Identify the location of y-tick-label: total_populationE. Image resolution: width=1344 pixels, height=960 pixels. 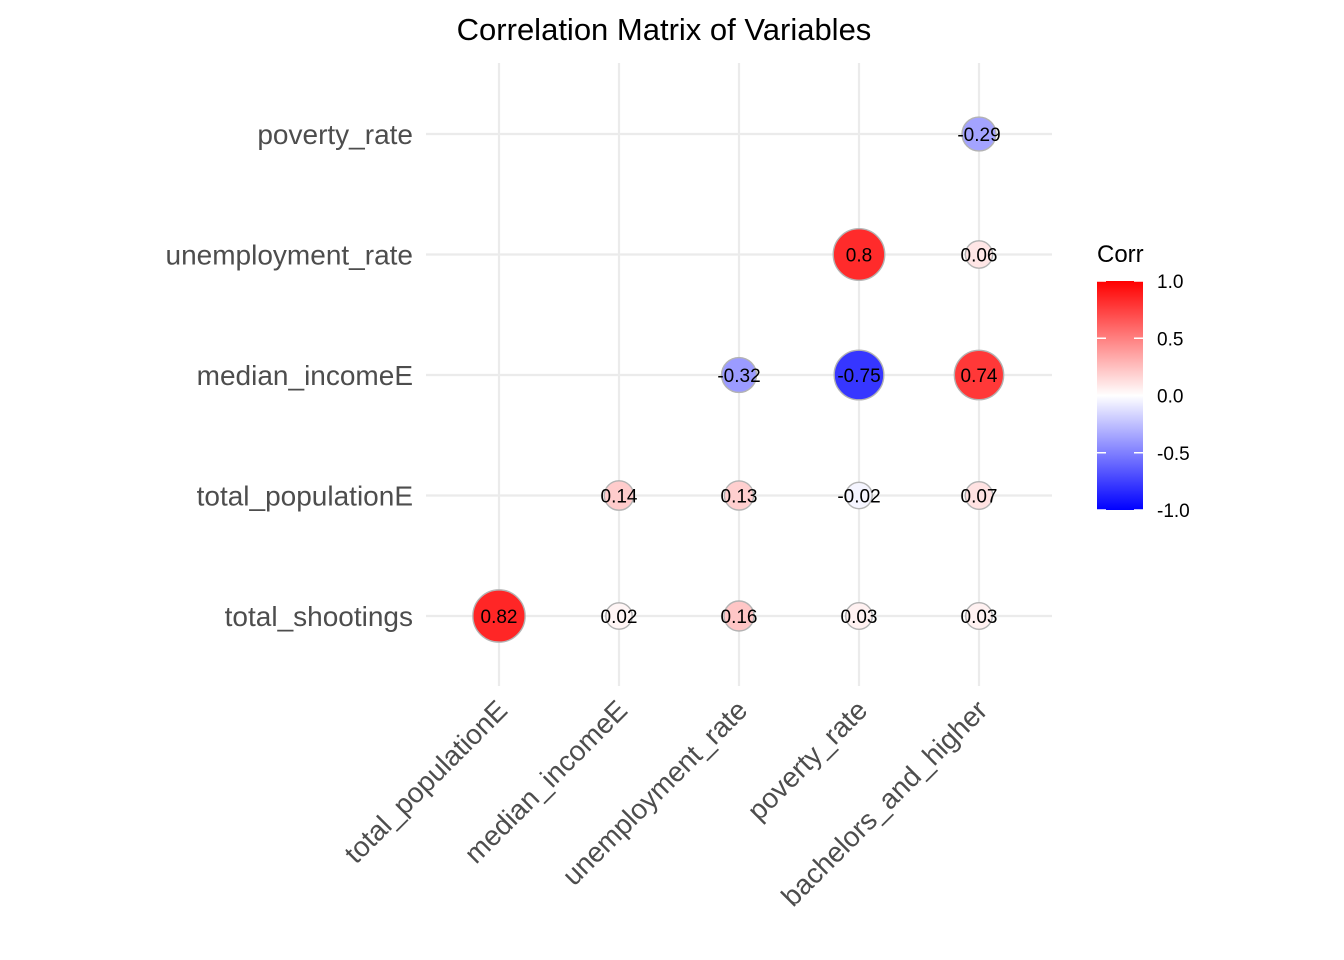
(305, 496).